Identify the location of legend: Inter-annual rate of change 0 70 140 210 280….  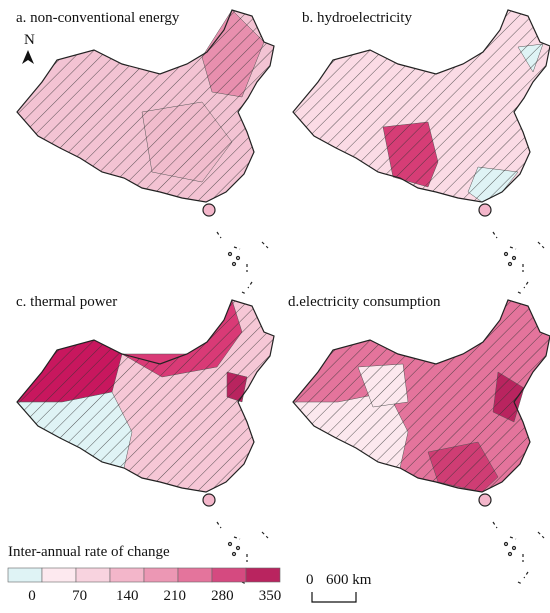
(144, 574).